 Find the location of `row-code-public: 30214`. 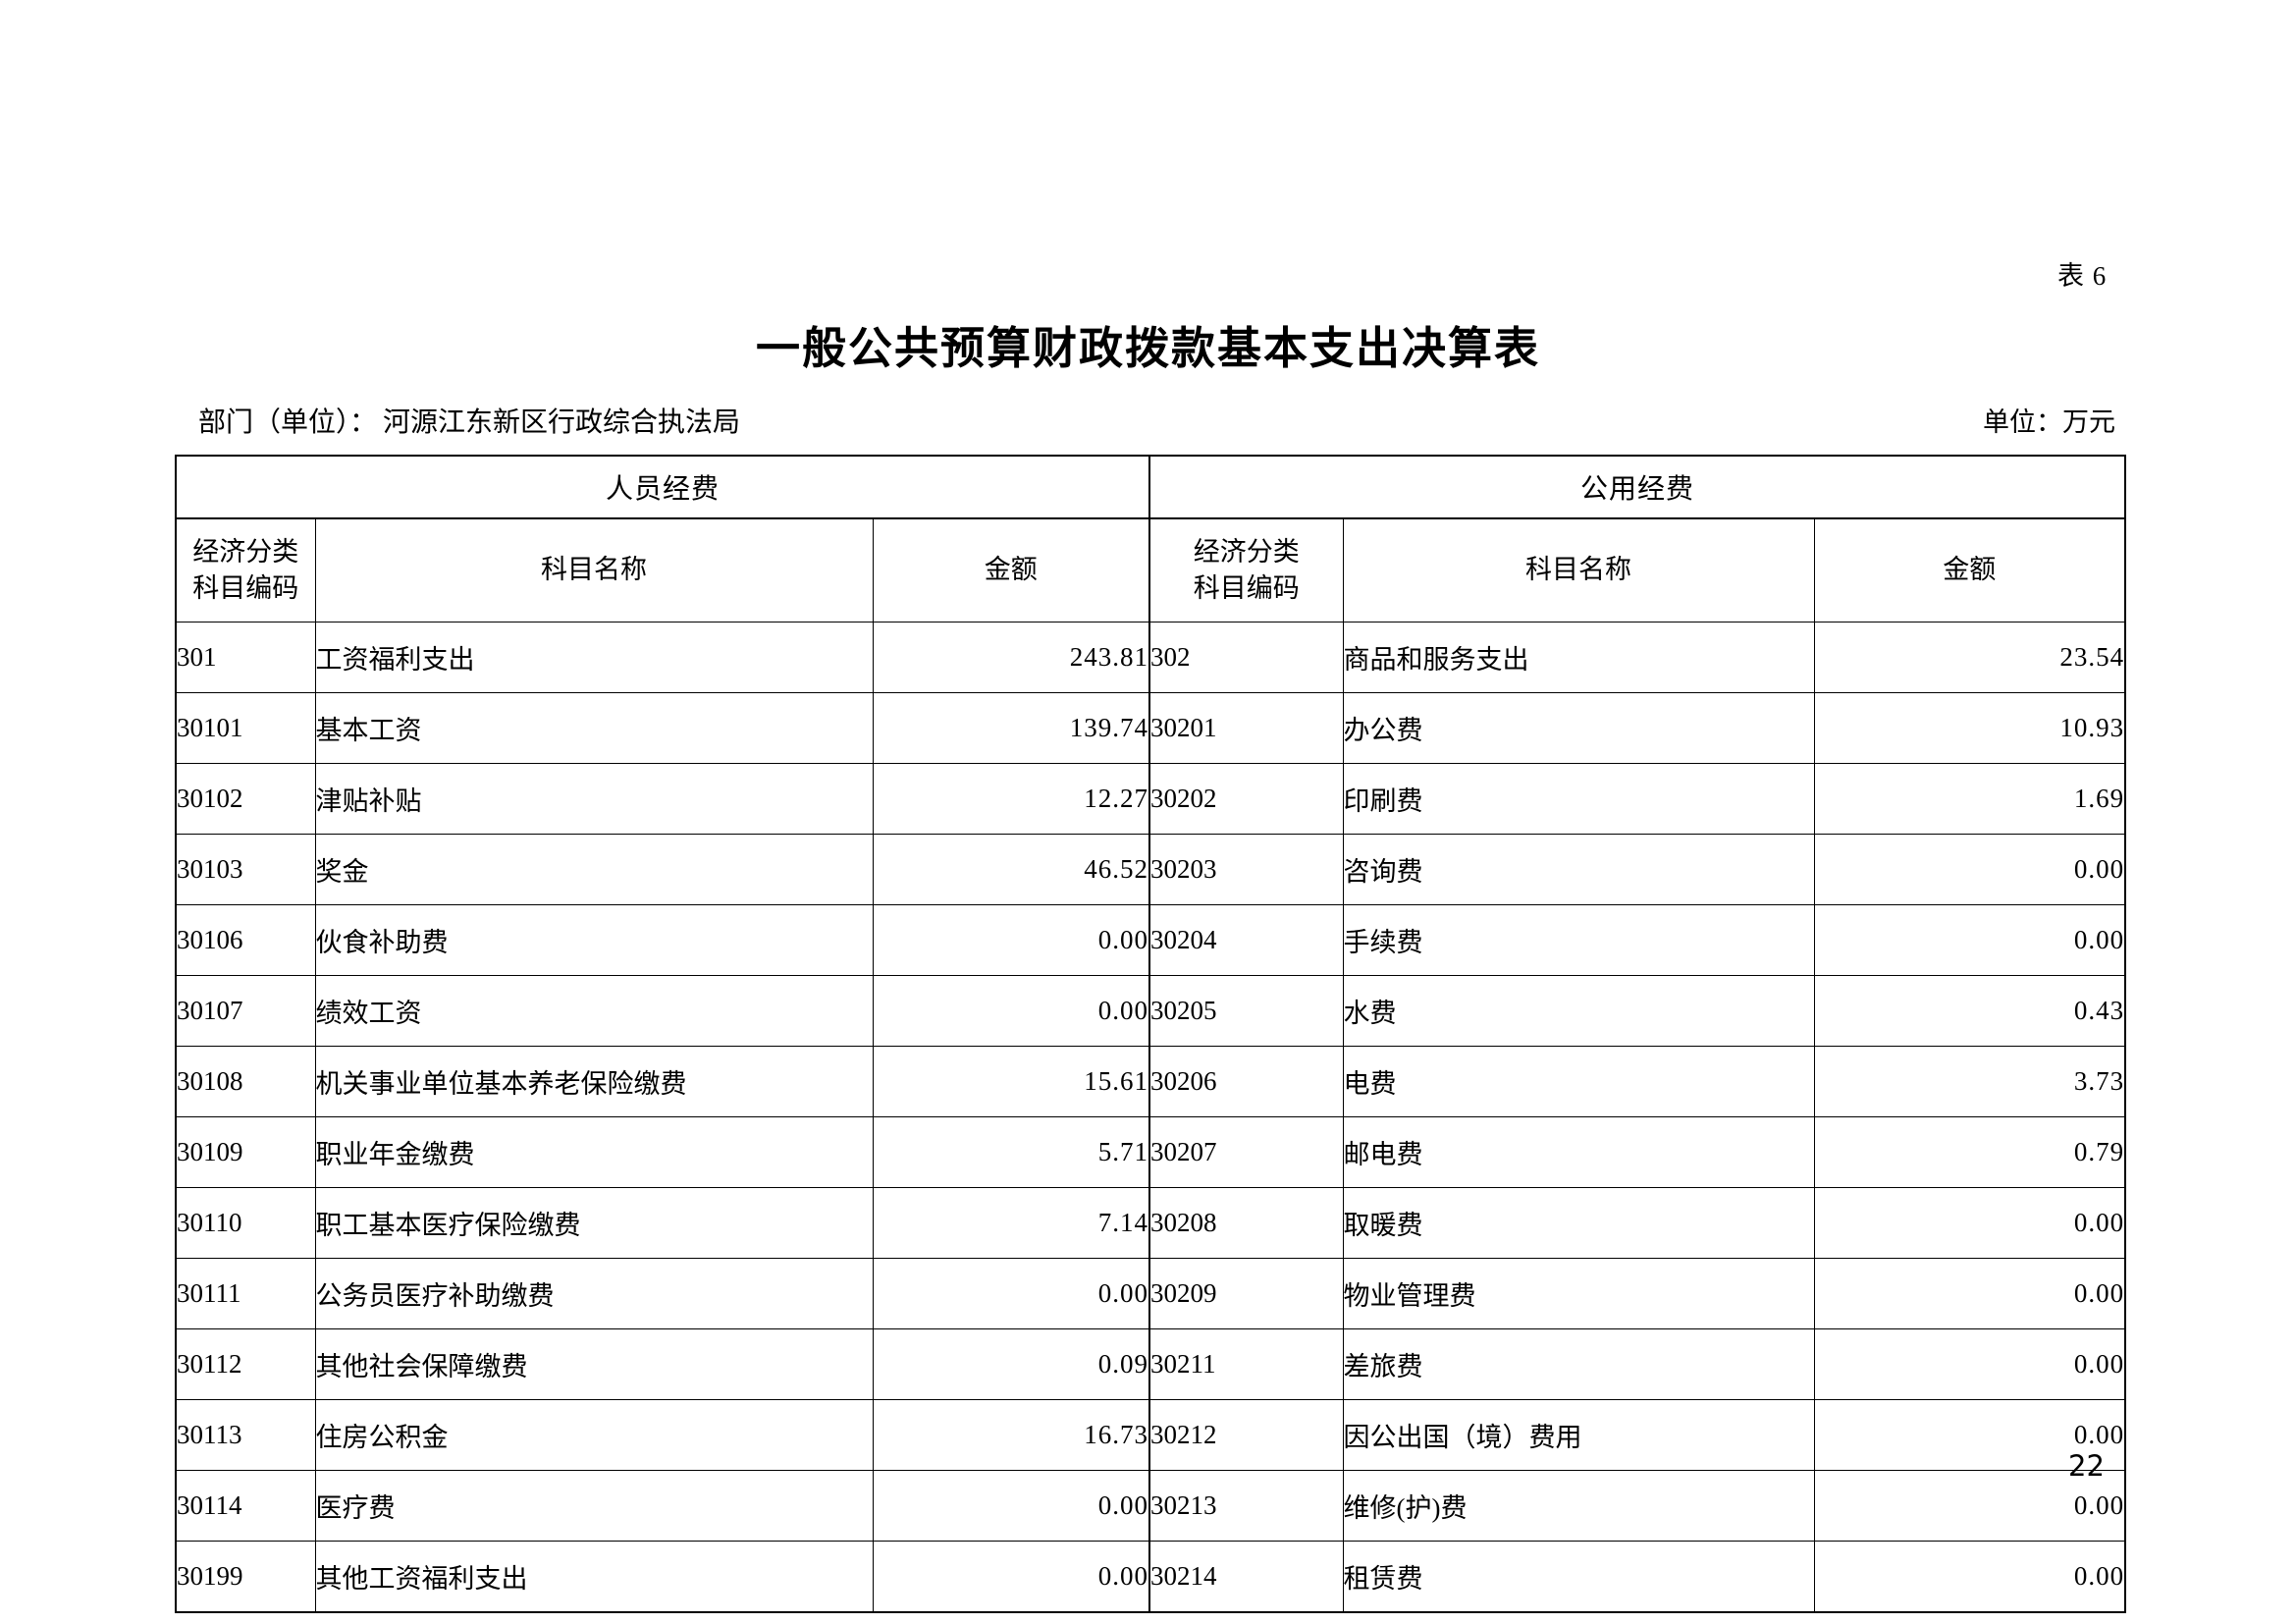

row-code-public: 30214 is located at coordinates (1246, 1577).